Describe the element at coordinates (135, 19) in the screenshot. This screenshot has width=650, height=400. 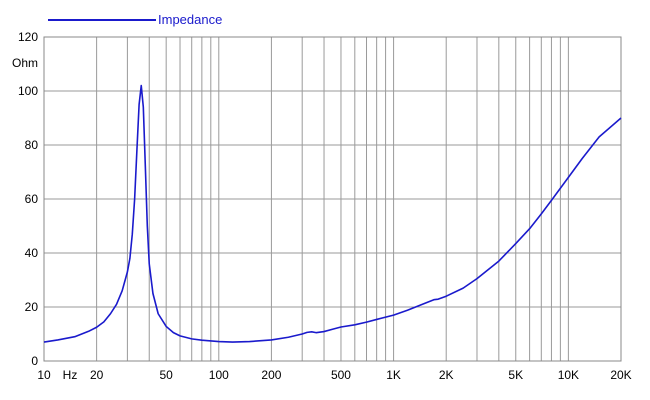
I see `legend: Impedance` at that location.